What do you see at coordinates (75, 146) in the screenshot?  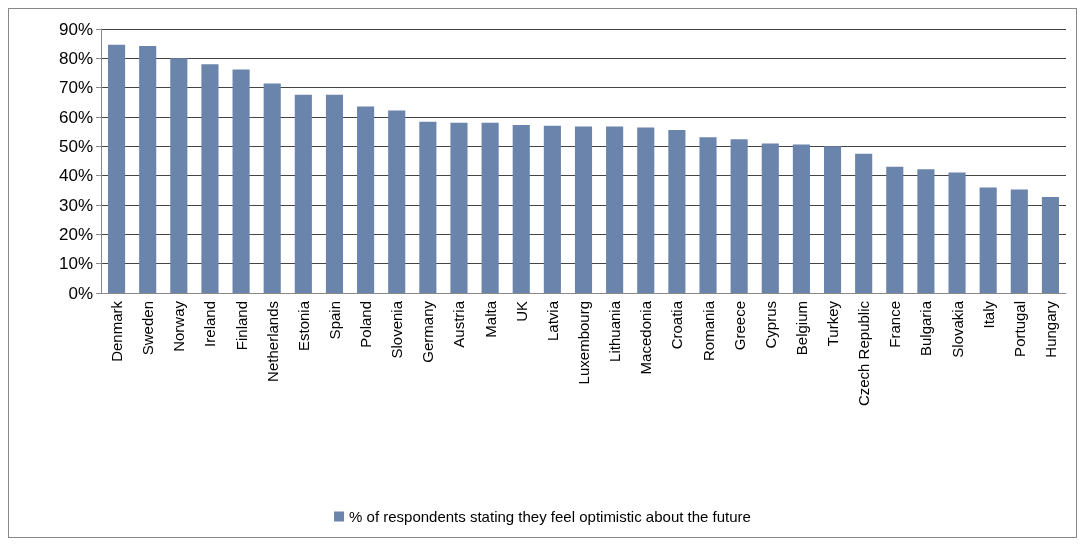 I see `y-tick-label: 50%` at bounding box center [75, 146].